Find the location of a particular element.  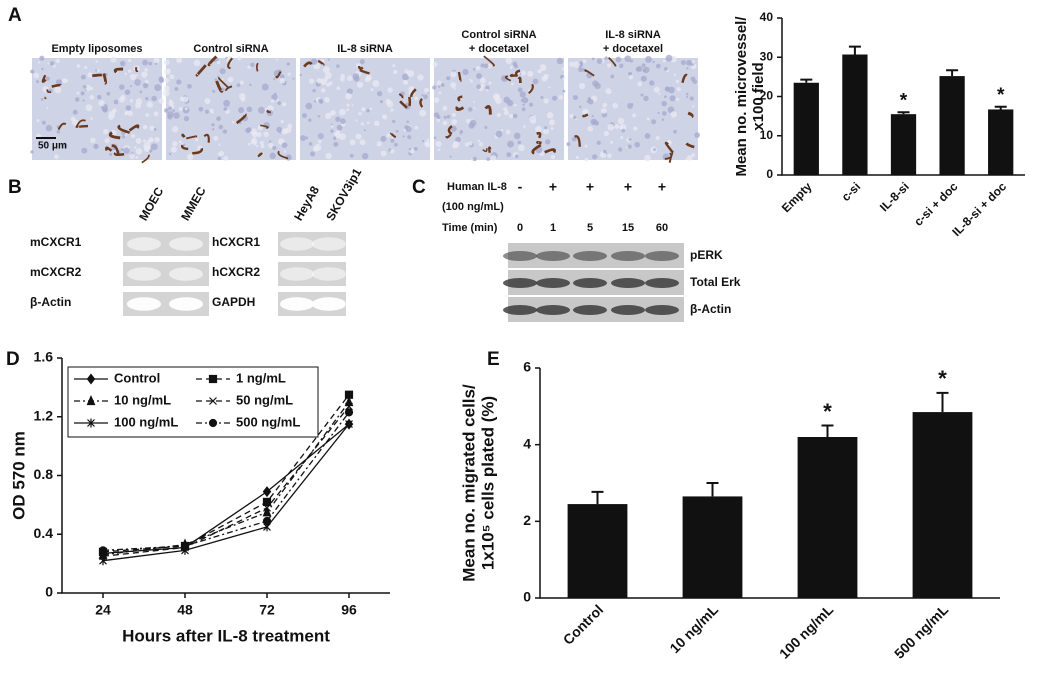

point is located at coordinates (349, 406).